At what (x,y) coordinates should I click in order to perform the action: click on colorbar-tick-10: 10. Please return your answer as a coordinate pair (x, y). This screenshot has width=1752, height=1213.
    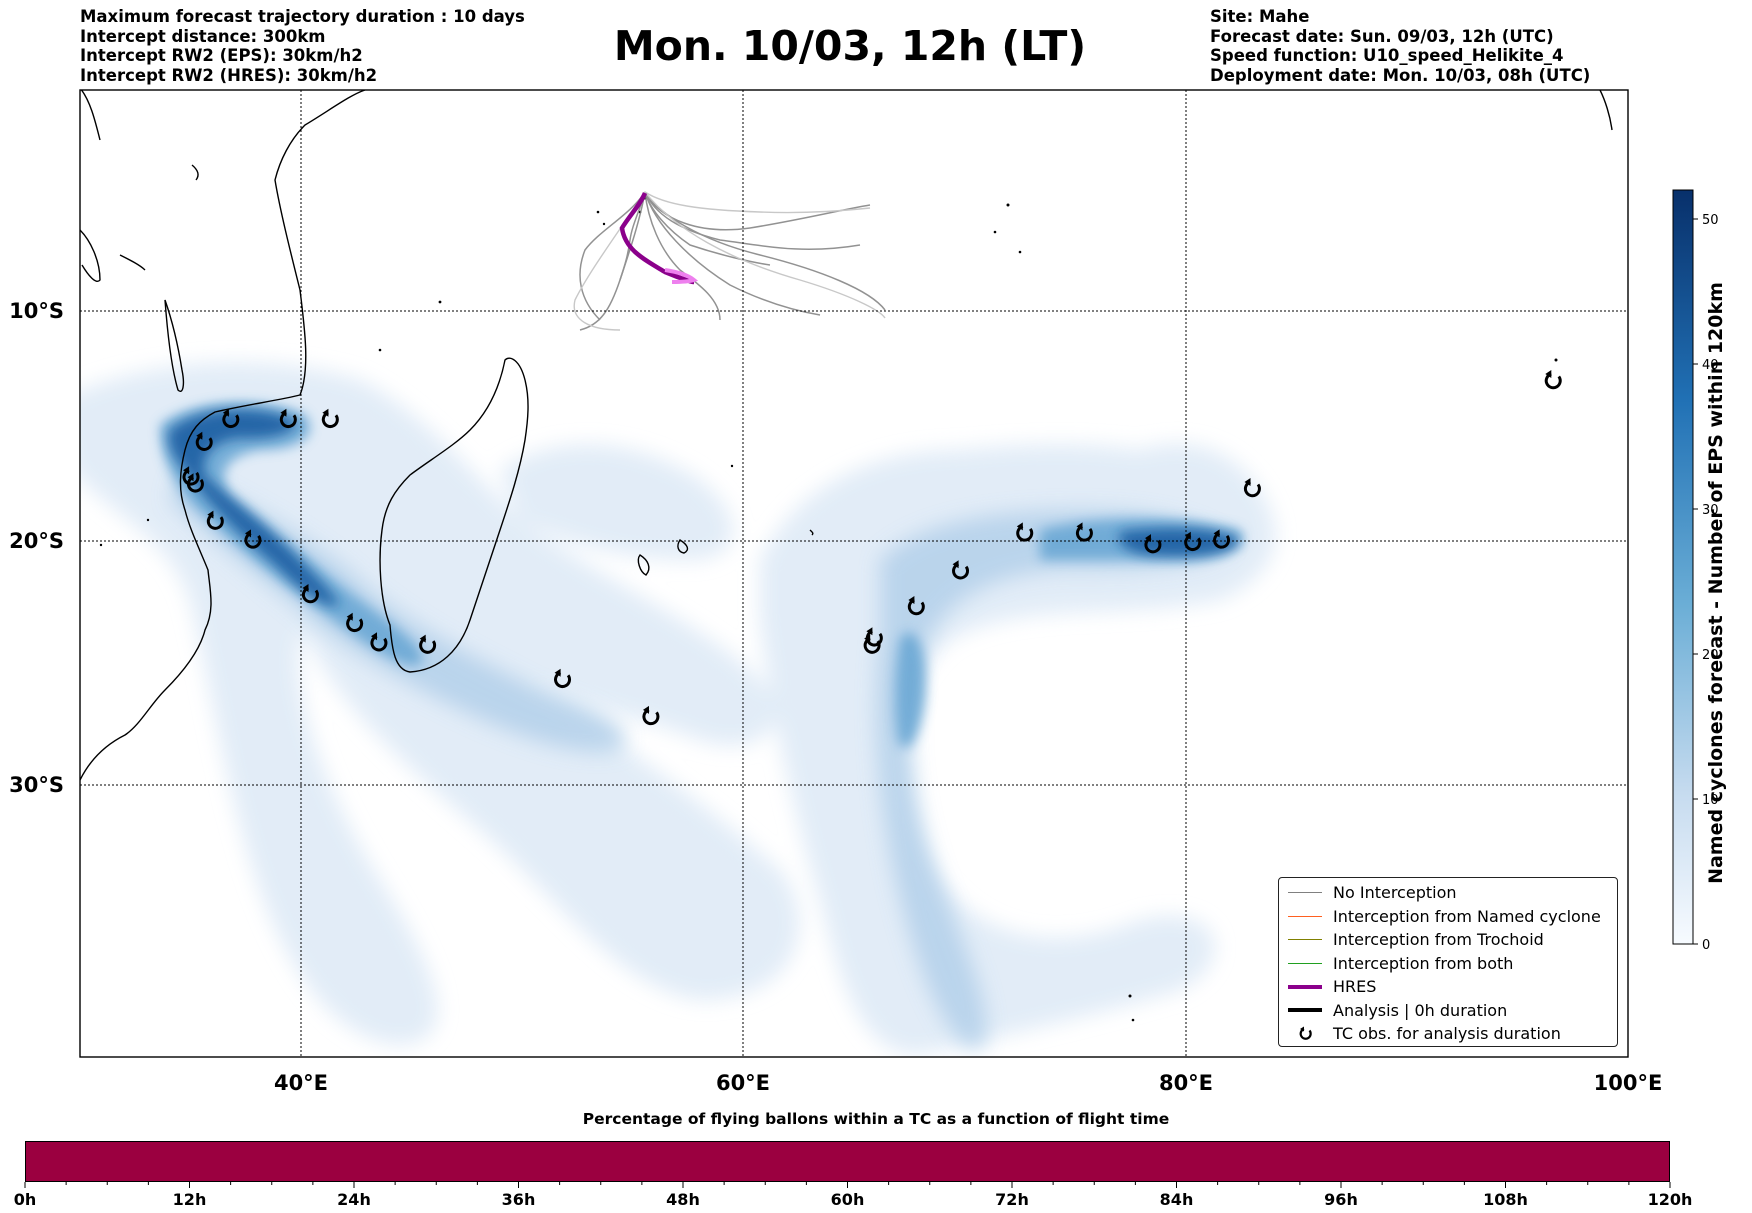
    Looking at the image, I should click on (1710, 800).